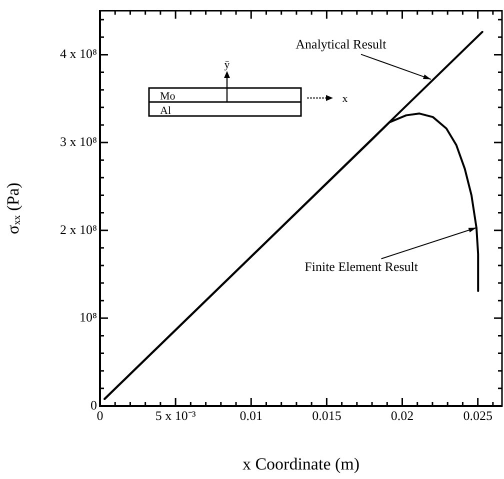 The width and height of the screenshot is (504, 479). What do you see at coordinates (79, 141) in the screenshot?
I see `y-tick-label: 3 x 10⁸` at bounding box center [79, 141].